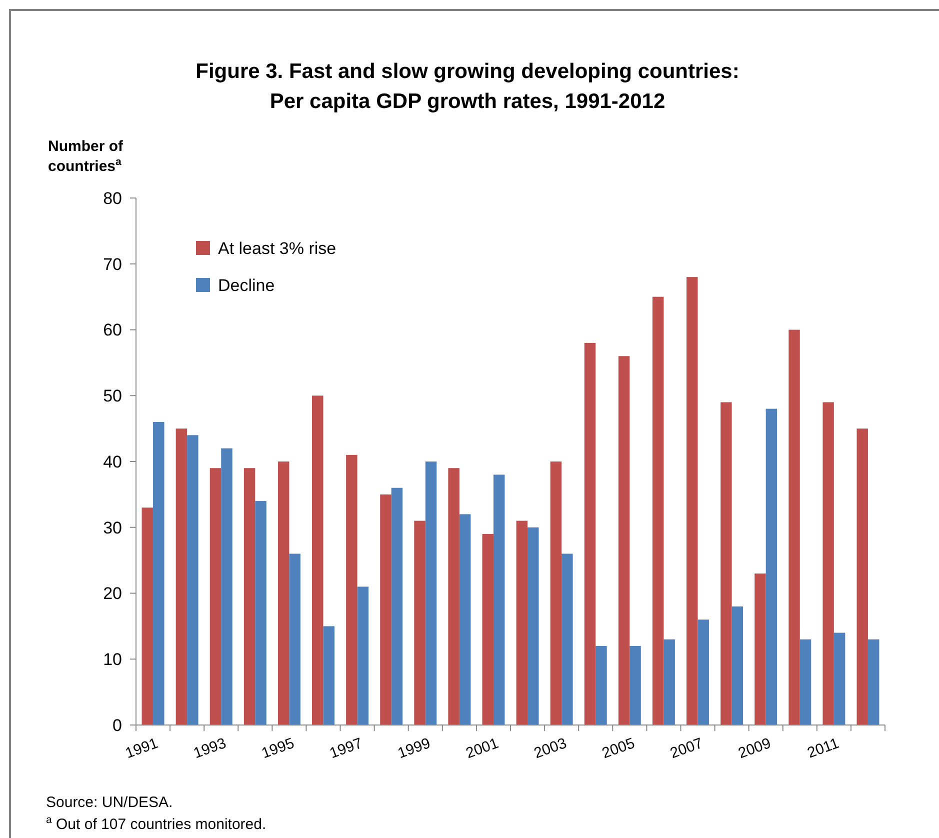 The image size is (939, 838). Describe the element at coordinates (246, 285) in the screenshot. I see `legend-label: Decline` at that location.